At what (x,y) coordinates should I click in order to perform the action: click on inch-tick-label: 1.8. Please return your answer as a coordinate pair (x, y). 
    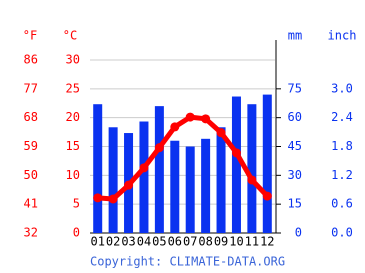
    Looking at the image, I should click on (342, 146).